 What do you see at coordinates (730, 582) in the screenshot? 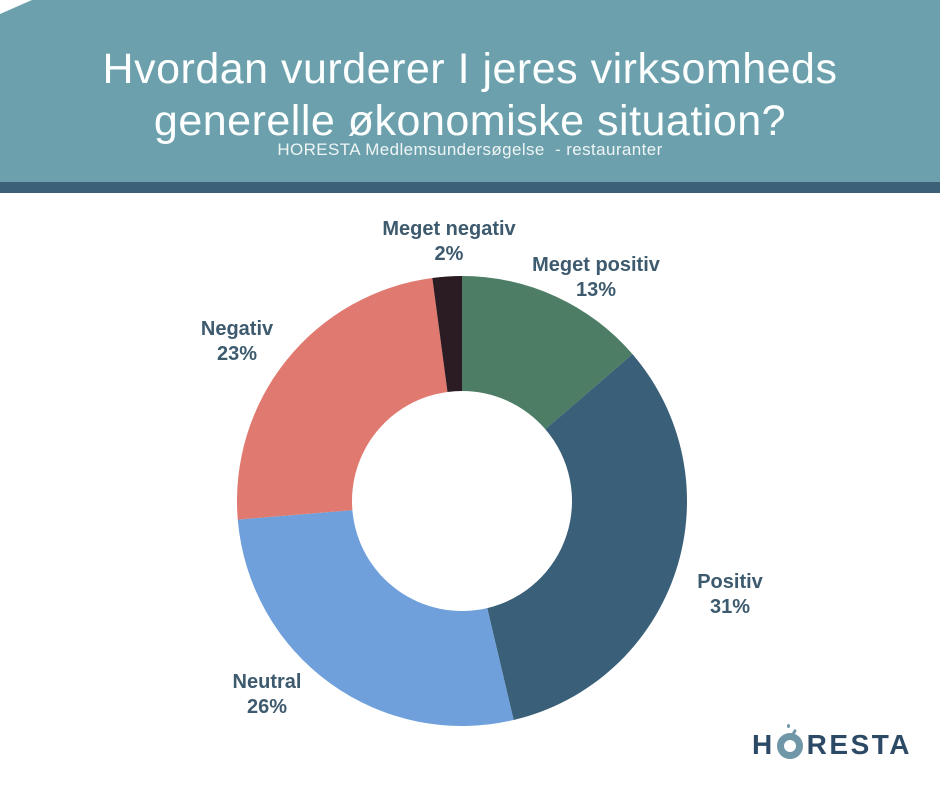
I see `label-positiv-name: Positiv` at bounding box center [730, 582].